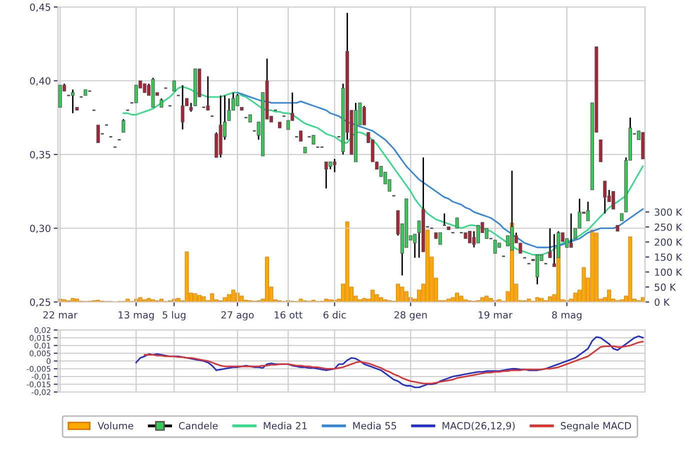 The image size is (700, 451). I want to click on y2-tick-label: 50 K, so click(665, 287).